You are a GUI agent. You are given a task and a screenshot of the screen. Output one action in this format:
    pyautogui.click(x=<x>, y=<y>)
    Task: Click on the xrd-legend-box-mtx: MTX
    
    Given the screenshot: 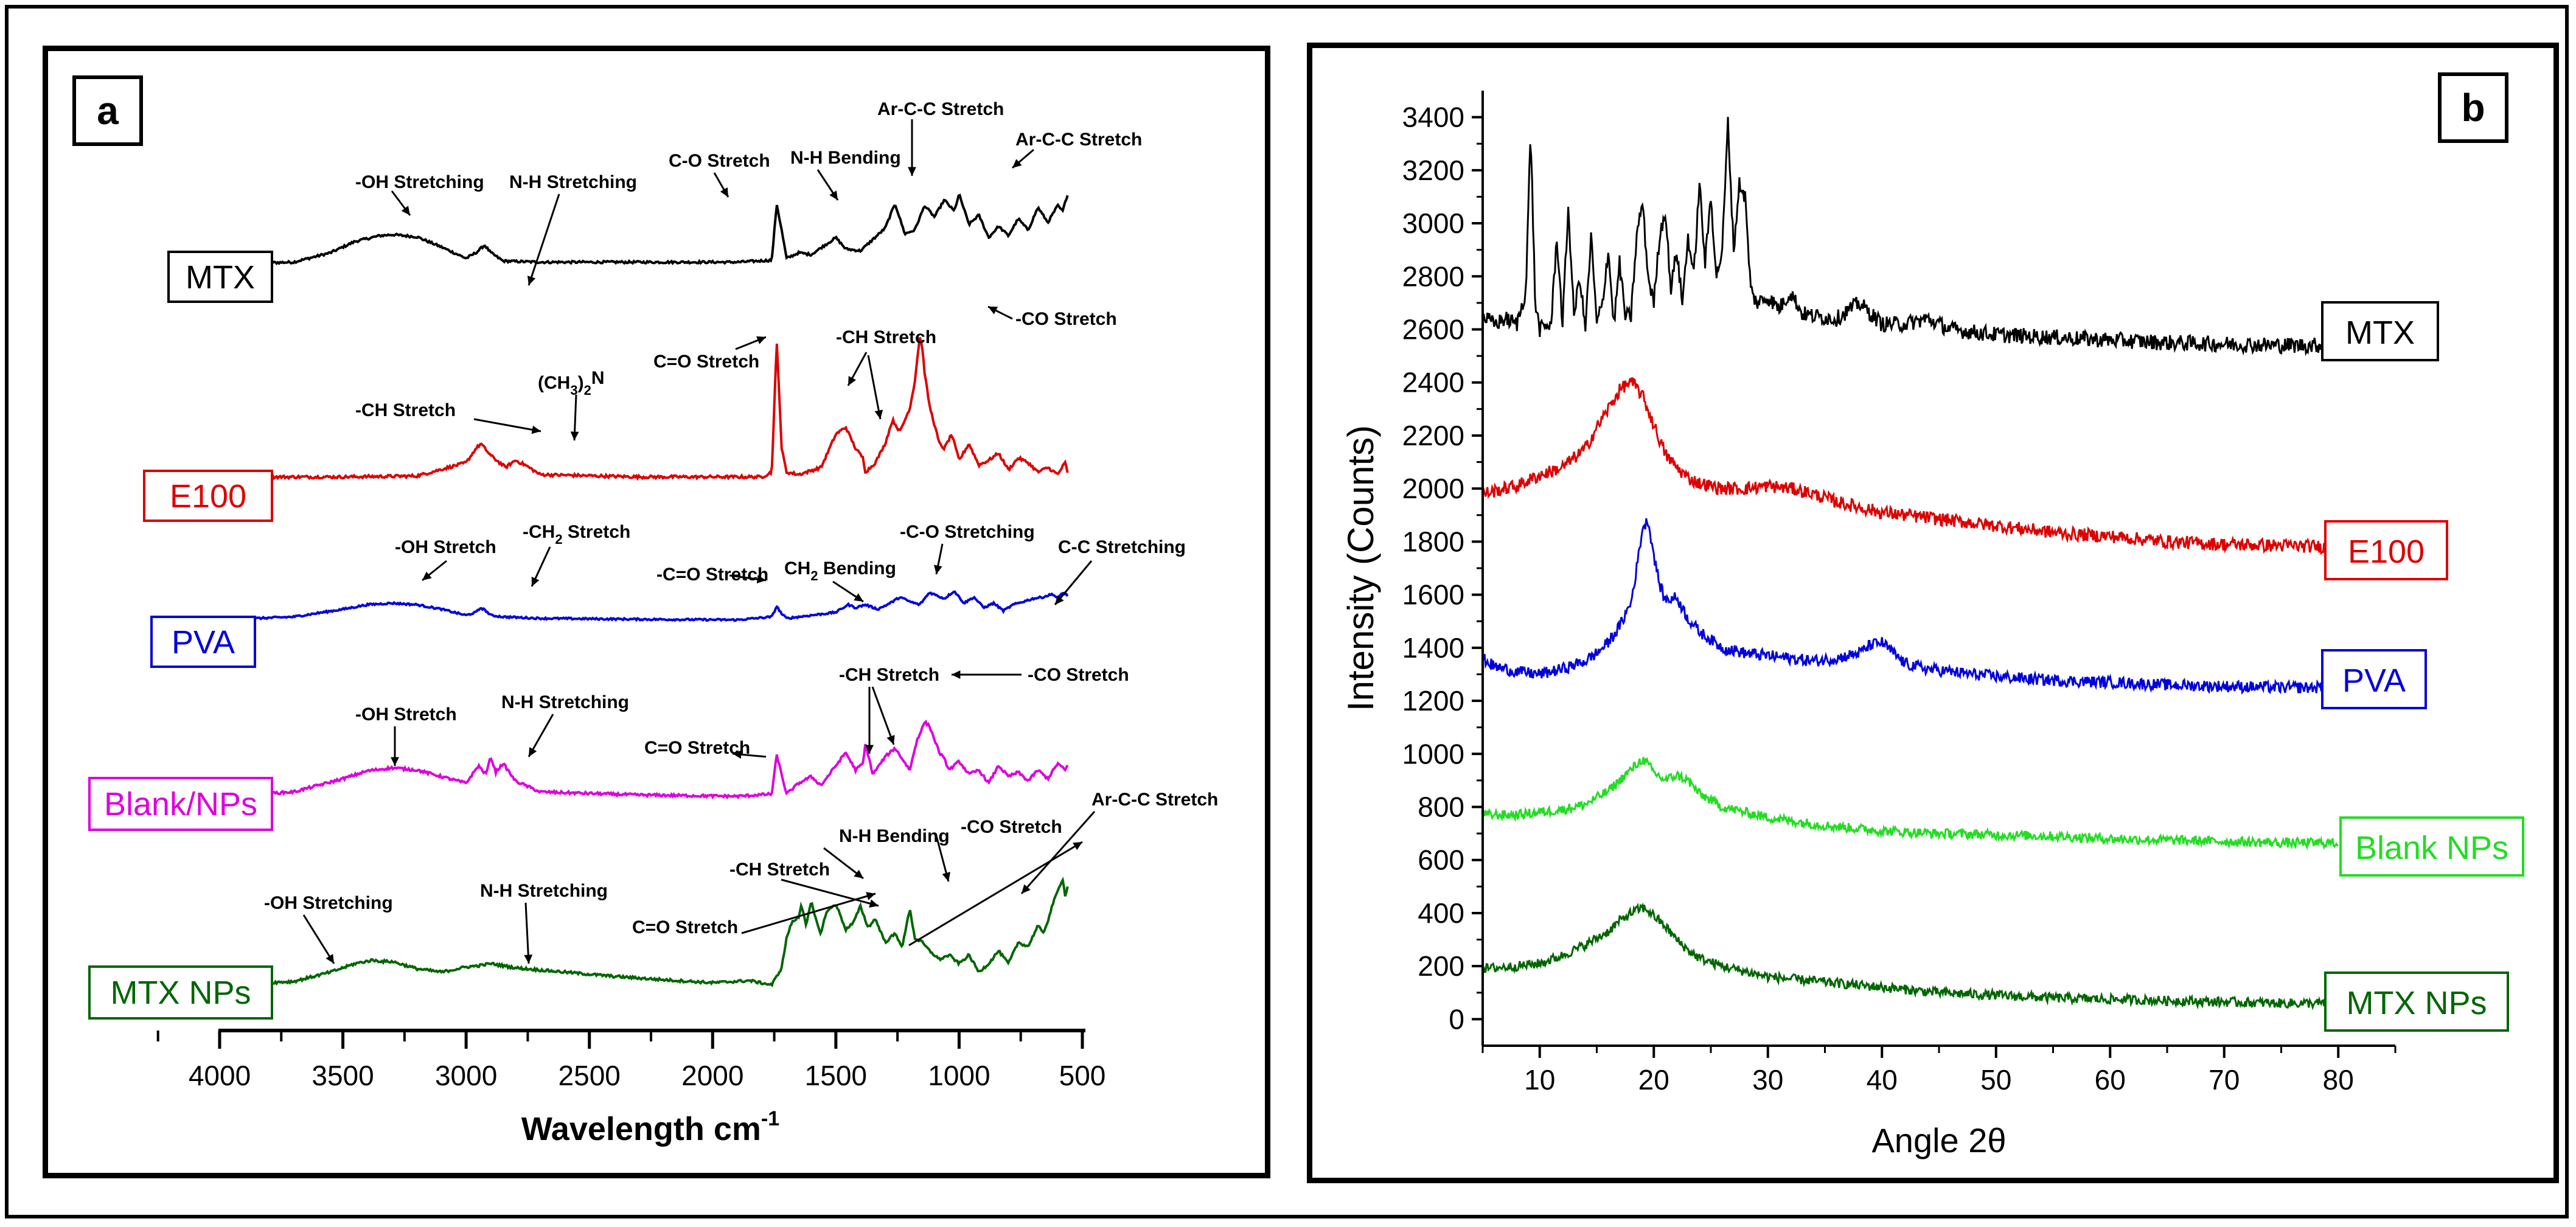 What is the action you would take?
    pyautogui.click(x=2380, y=331)
    